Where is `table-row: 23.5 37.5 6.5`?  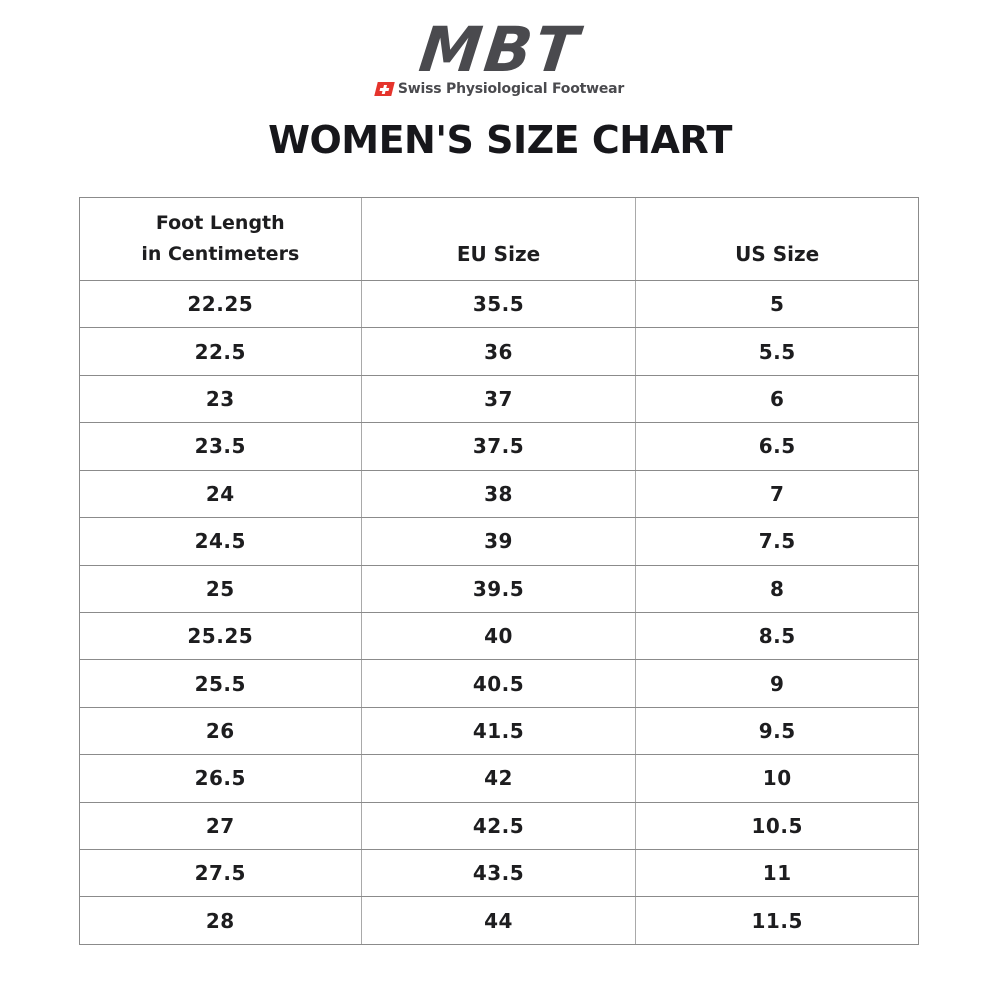
table-row: 23.5 37.5 6.5 is located at coordinates (499, 447).